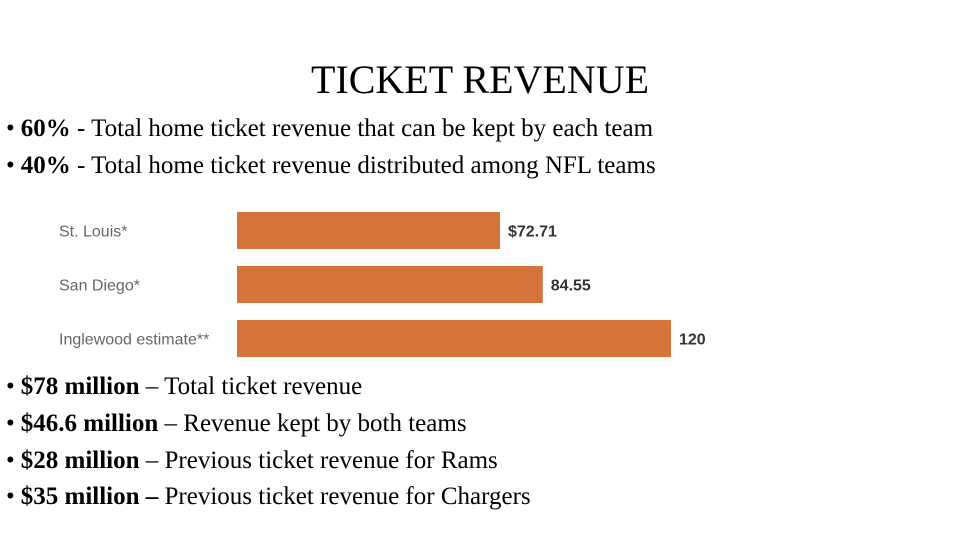 This screenshot has width=960, height=540. Describe the element at coordinates (99, 286) in the screenshot. I see `category-label: San Diego*` at that location.